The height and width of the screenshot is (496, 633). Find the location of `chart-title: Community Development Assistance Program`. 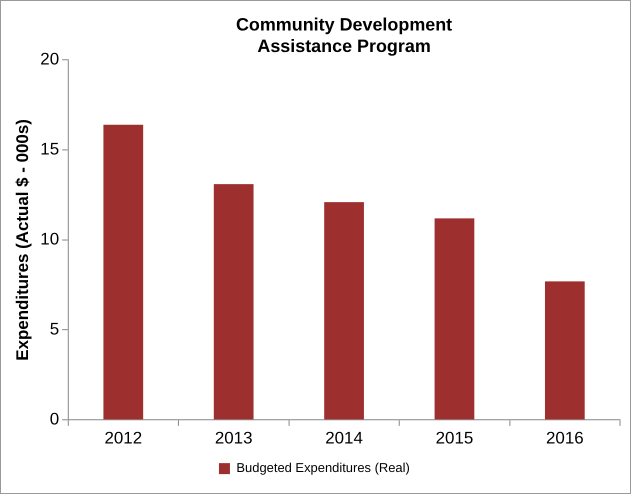

chart-title: Community Development Assistance Program is located at coordinates (344, 35).